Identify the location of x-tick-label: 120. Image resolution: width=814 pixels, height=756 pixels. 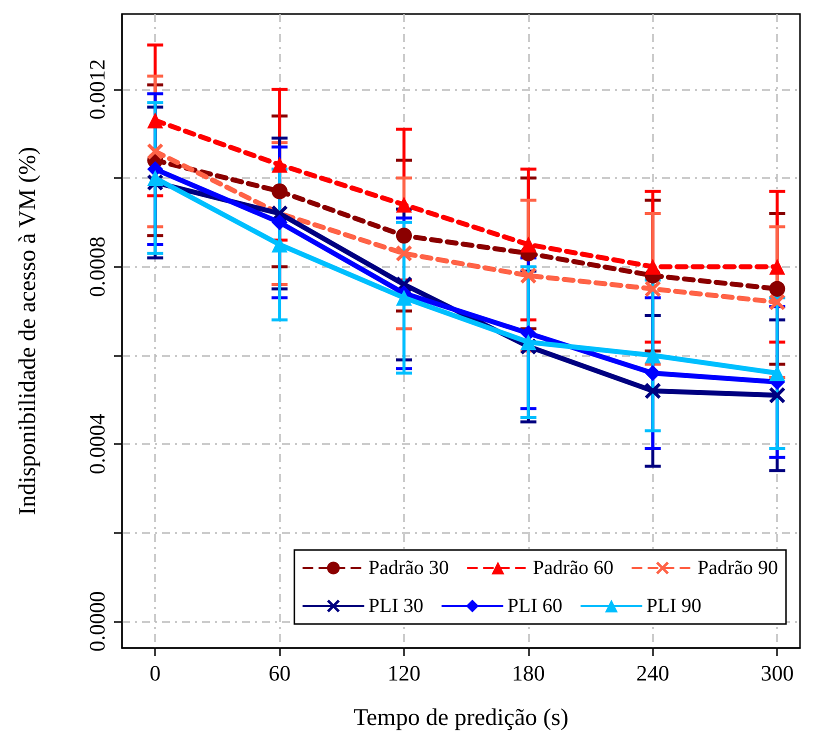
(403, 673).